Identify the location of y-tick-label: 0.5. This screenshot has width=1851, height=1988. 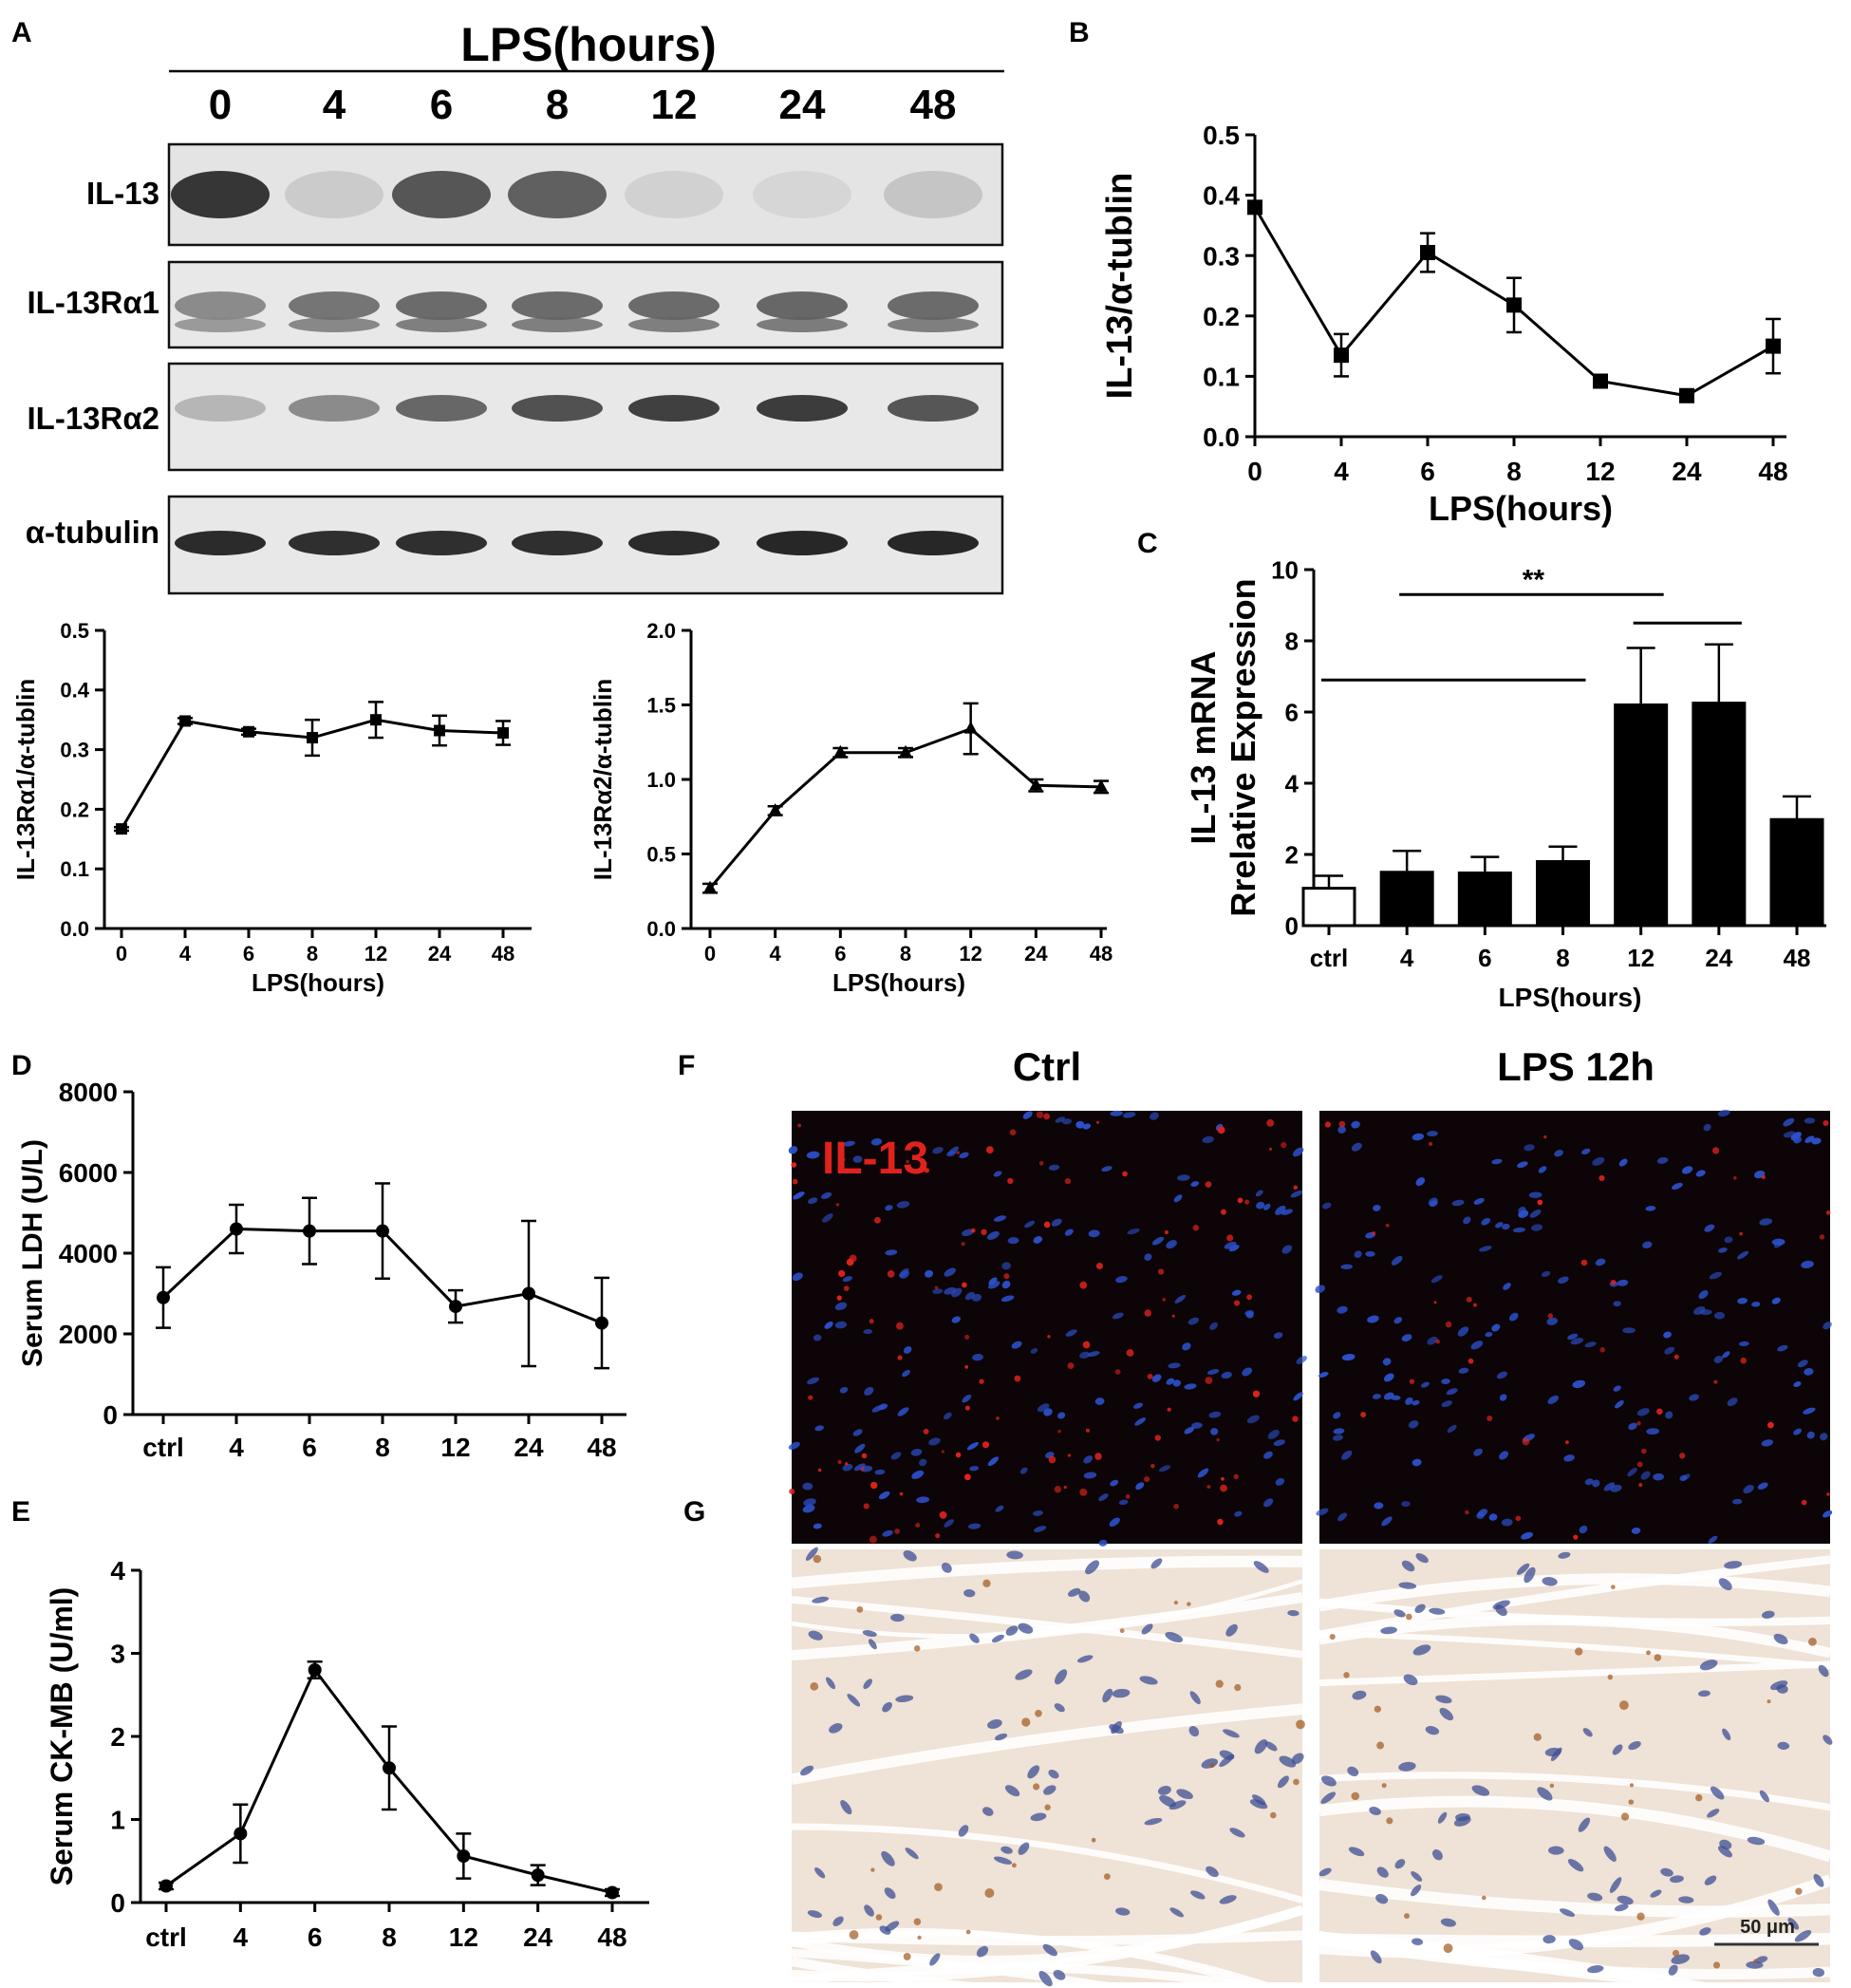
(74, 631).